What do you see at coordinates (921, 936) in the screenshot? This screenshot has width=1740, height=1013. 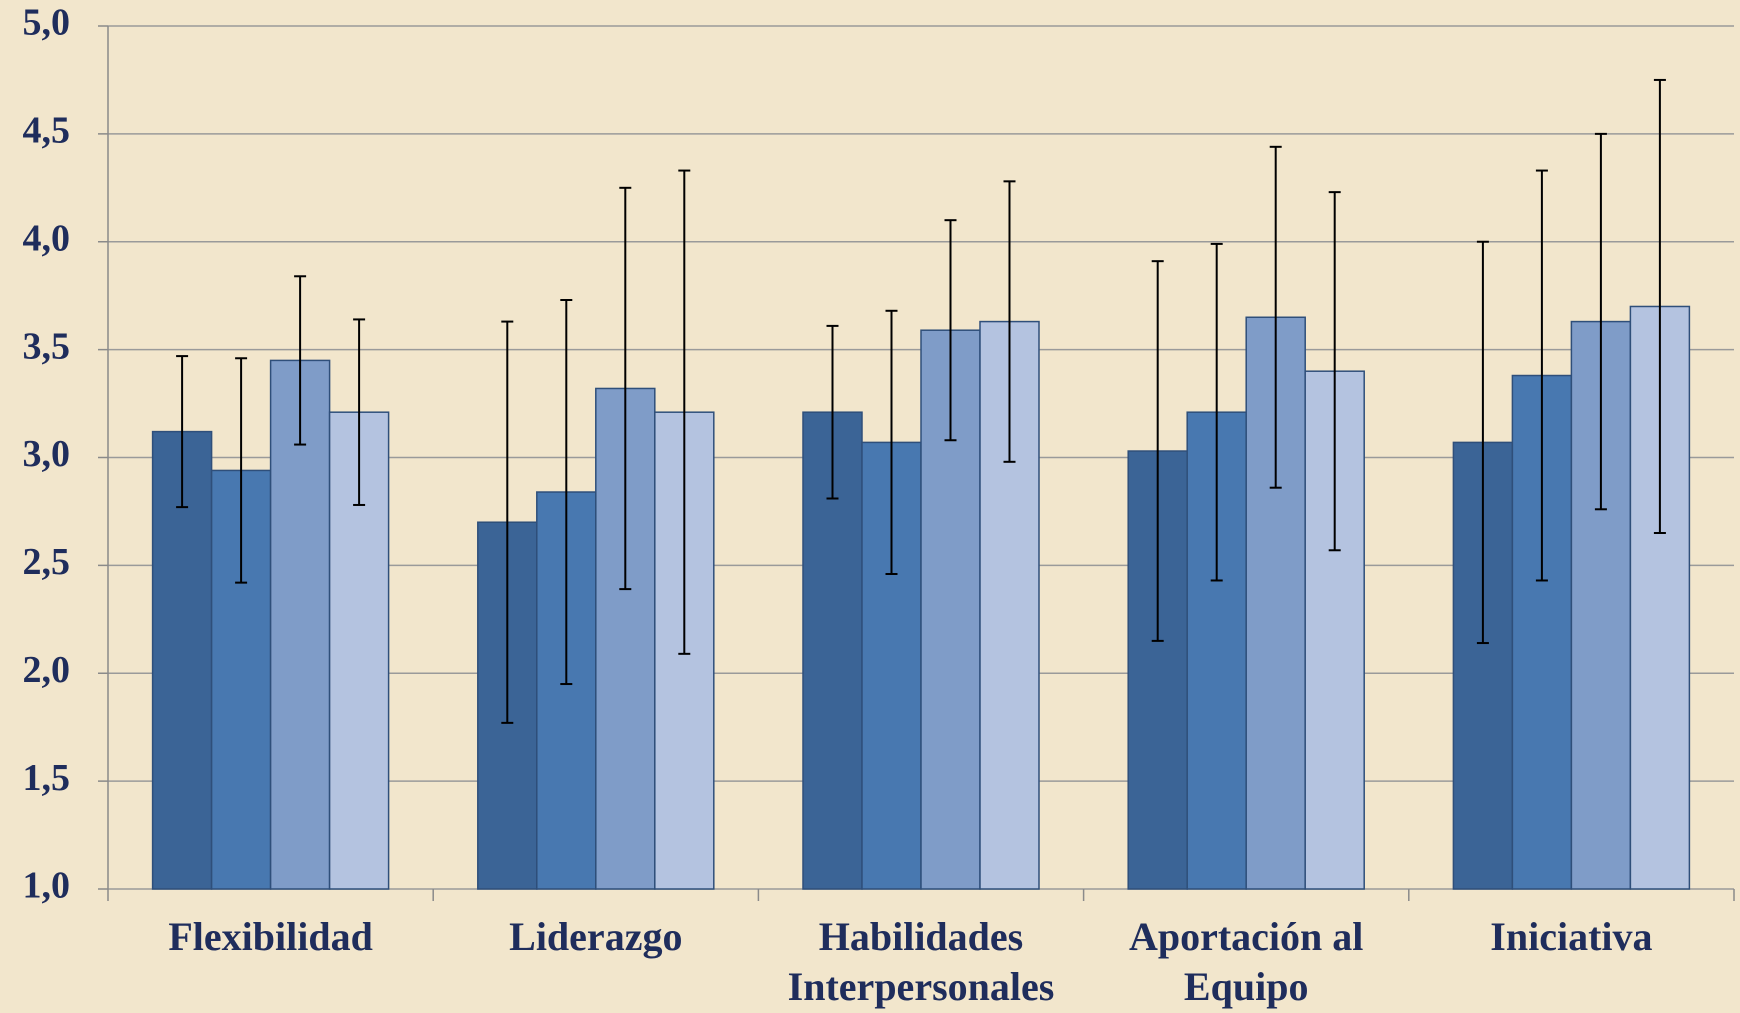 I see `x-tick-label-line: Habilidades` at bounding box center [921, 936].